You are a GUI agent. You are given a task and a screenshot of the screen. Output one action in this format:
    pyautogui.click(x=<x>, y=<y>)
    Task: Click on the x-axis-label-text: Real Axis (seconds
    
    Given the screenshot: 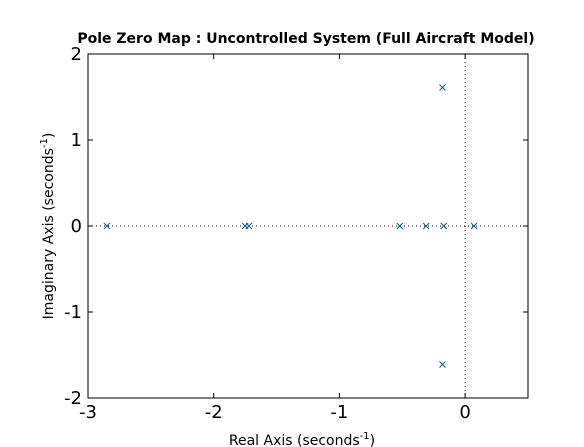 What is the action you would take?
    pyautogui.click(x=294, y=440)
    